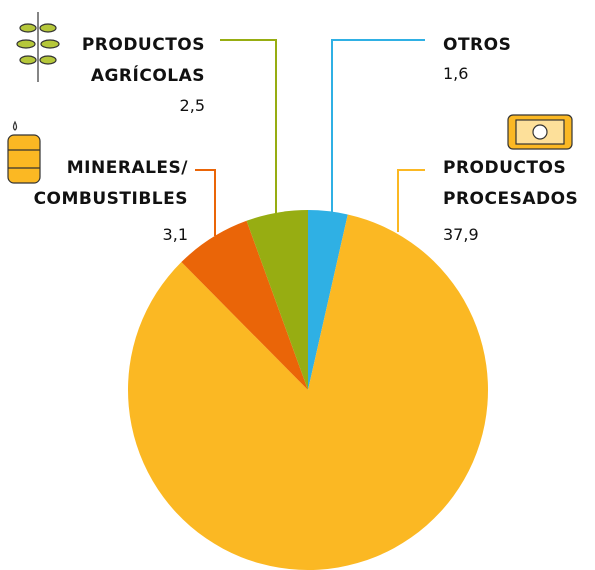 Image resolution: width=595 pixels, height=570 pixels. What do you see at coordinates (175, 234) in the screenshot?
I see `value-label: 3,1` at bounding box center [175, 234].